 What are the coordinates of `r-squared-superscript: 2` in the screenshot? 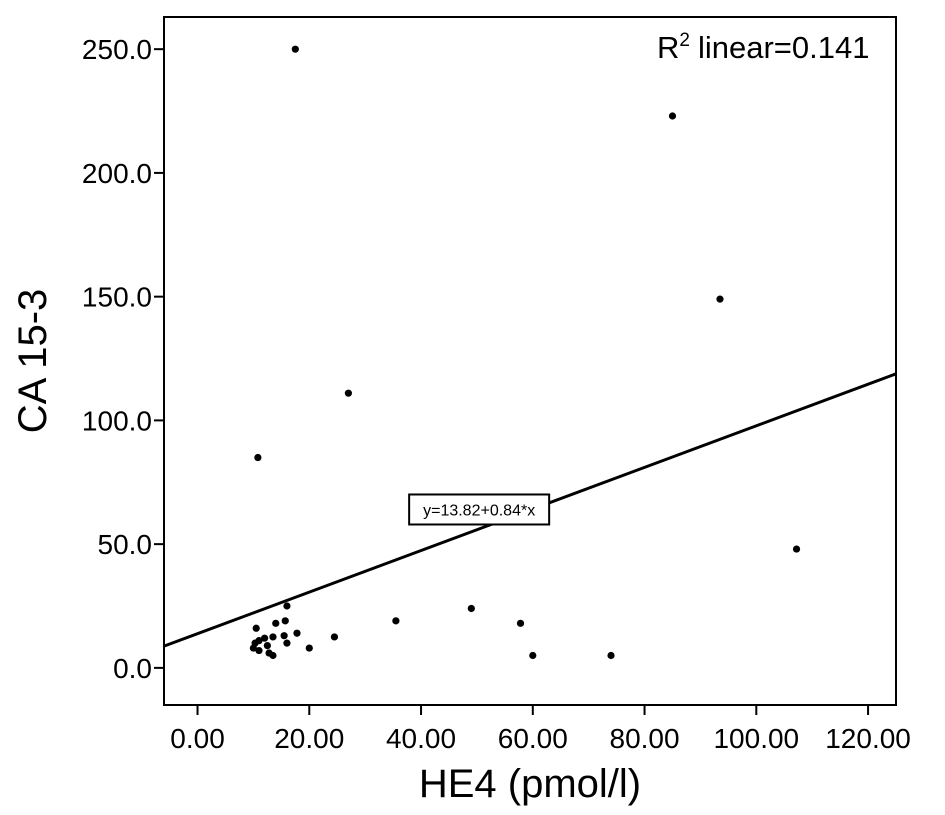 It's located at (684, 40).